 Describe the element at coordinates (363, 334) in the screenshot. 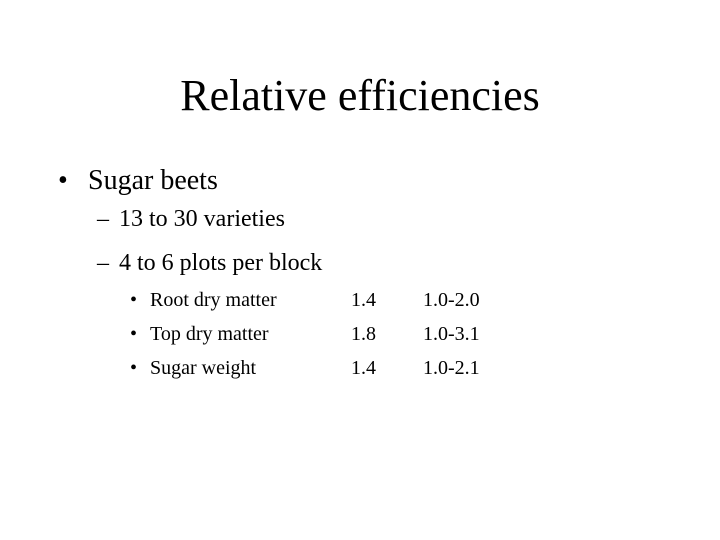

I see `row-efficiency: 1.8` at that location.